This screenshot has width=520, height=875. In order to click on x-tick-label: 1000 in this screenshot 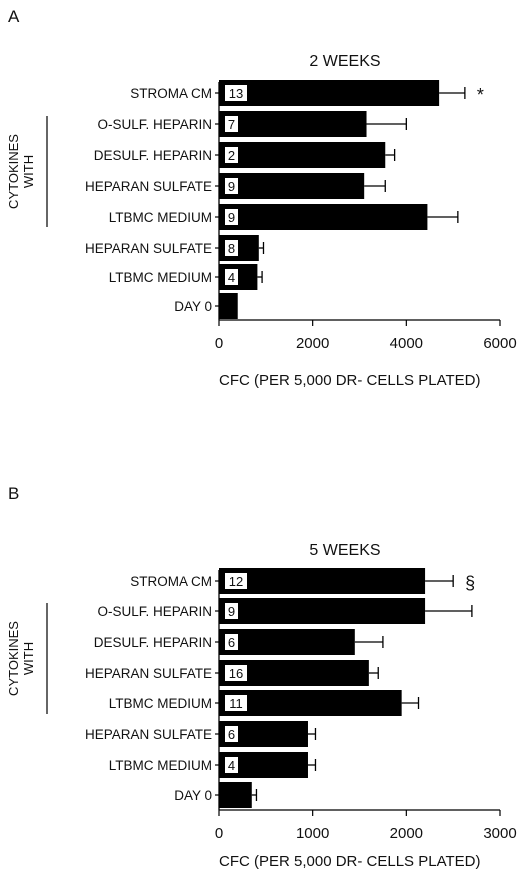, I will do `click(312, 833)`.